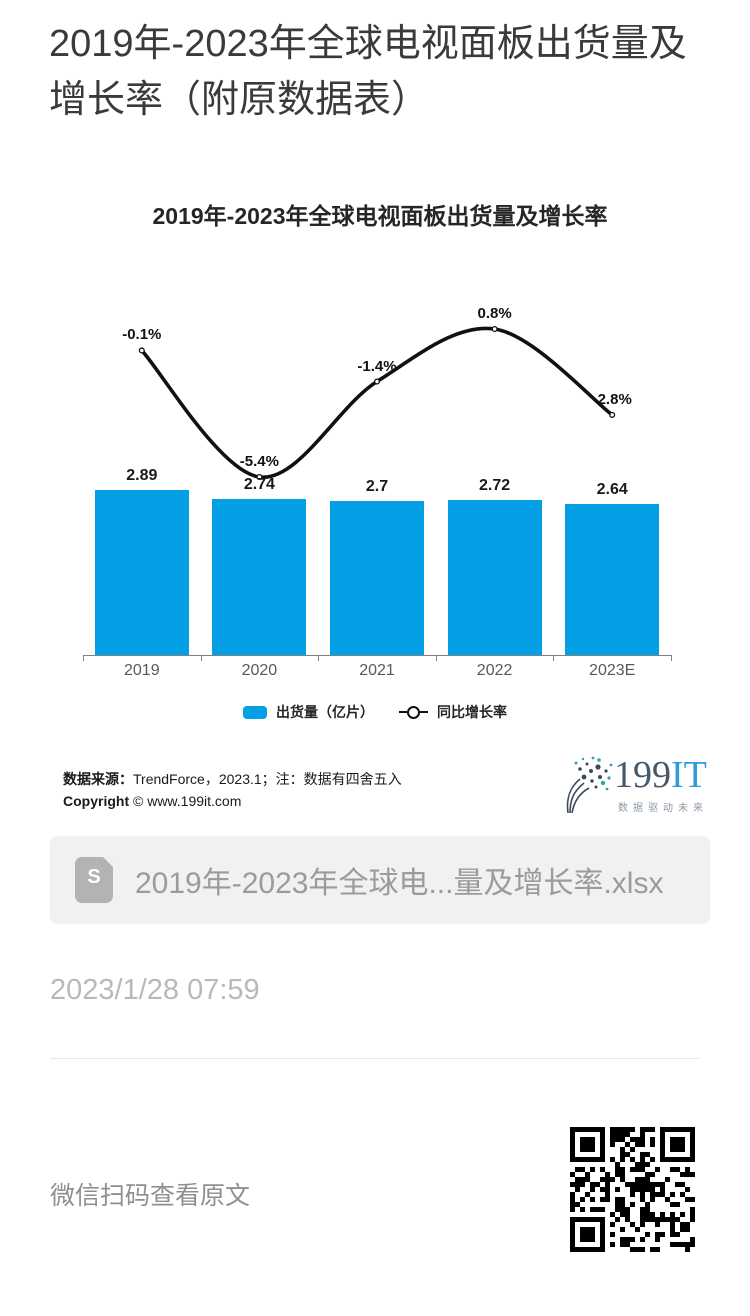 Image resolution: width=750 pixels, height=1316 pixels. I want to click on x-axis-line, so click(377, 655).